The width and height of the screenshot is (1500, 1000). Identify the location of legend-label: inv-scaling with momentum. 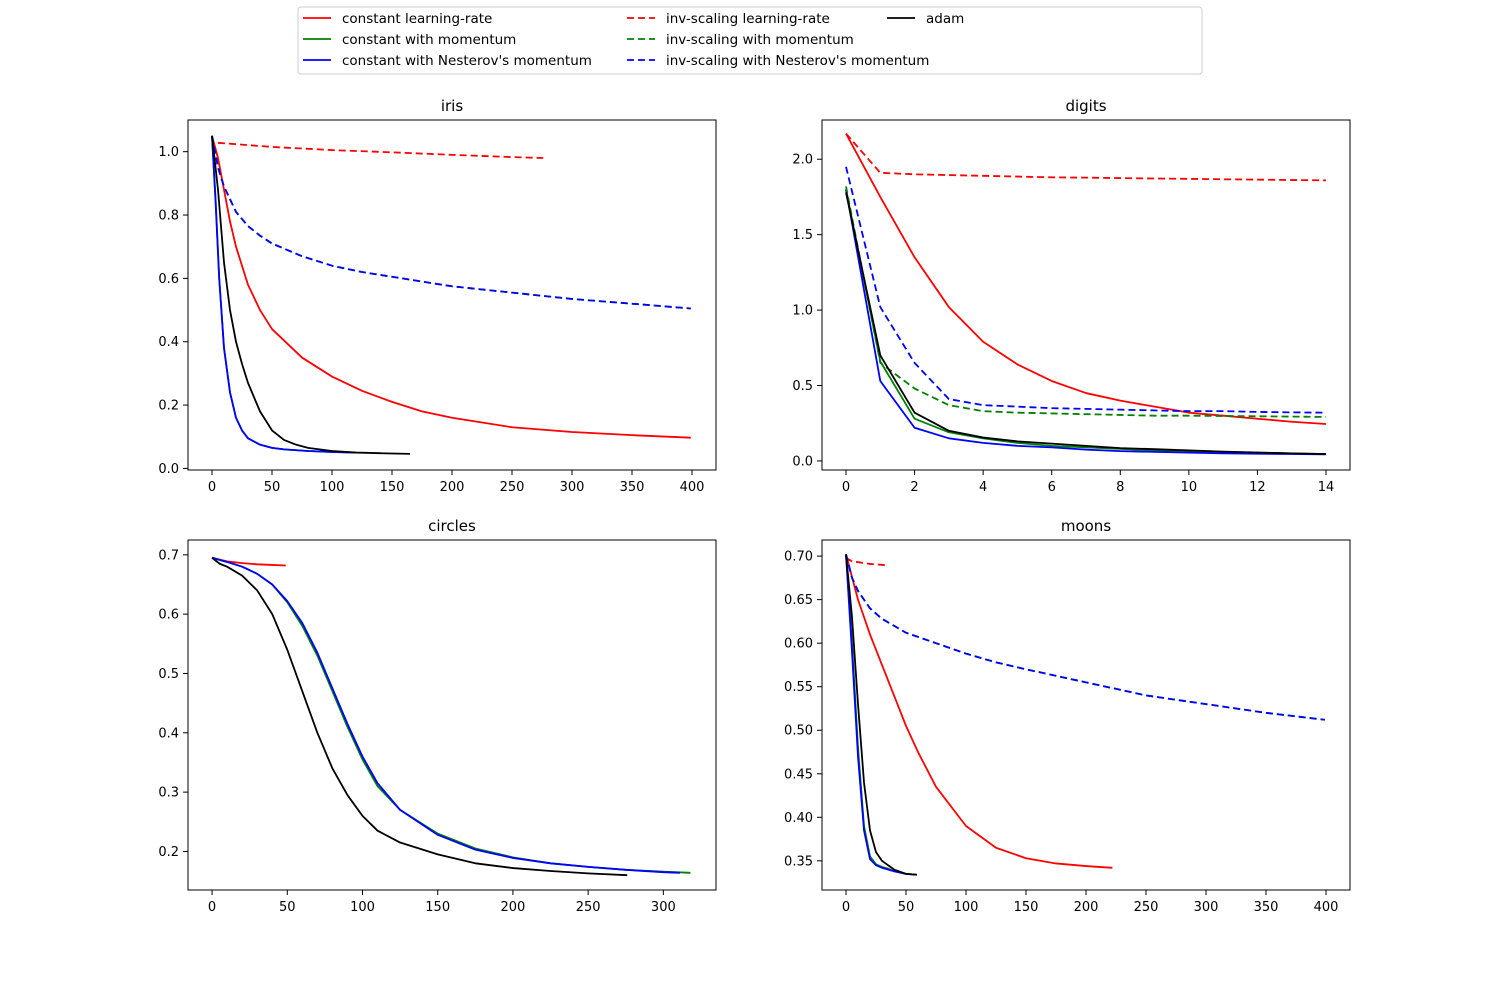
(760, 40).